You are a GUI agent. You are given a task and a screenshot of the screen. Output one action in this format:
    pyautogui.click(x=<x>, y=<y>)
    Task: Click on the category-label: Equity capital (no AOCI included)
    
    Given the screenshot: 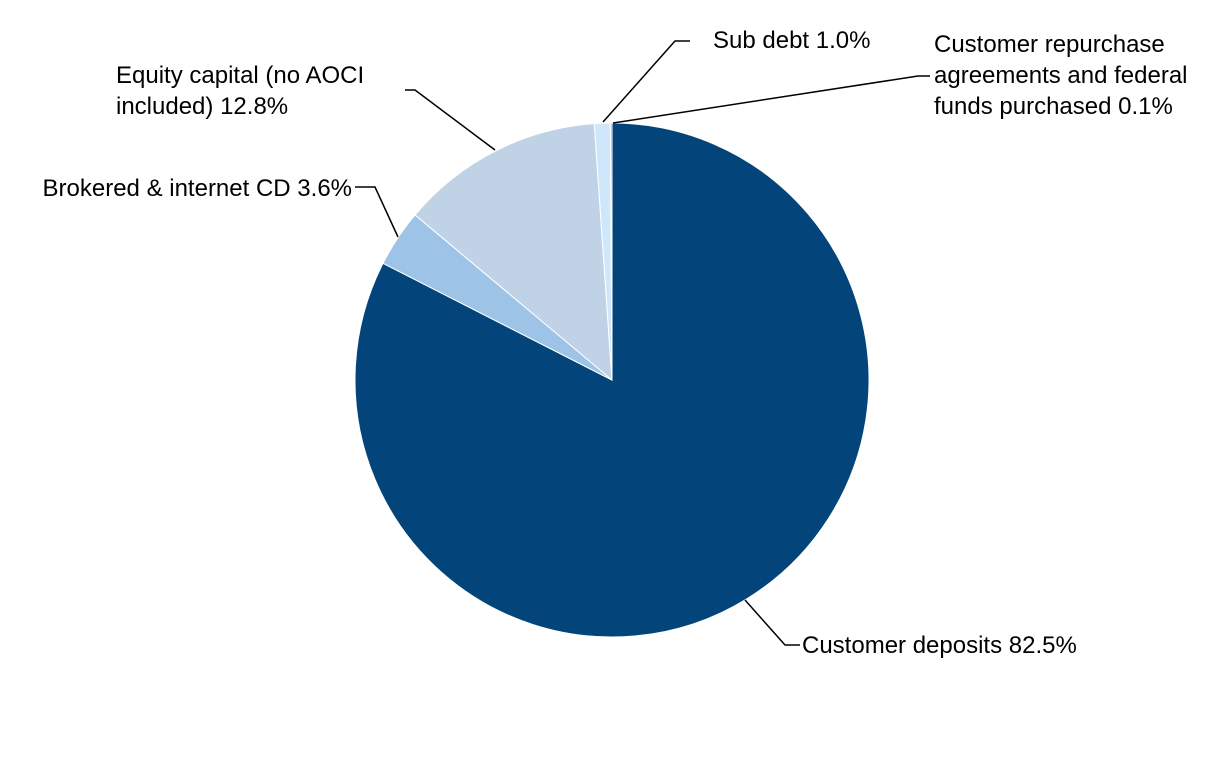 What is the action you would take?
    pyautogui.click(x=240, y=91)
    